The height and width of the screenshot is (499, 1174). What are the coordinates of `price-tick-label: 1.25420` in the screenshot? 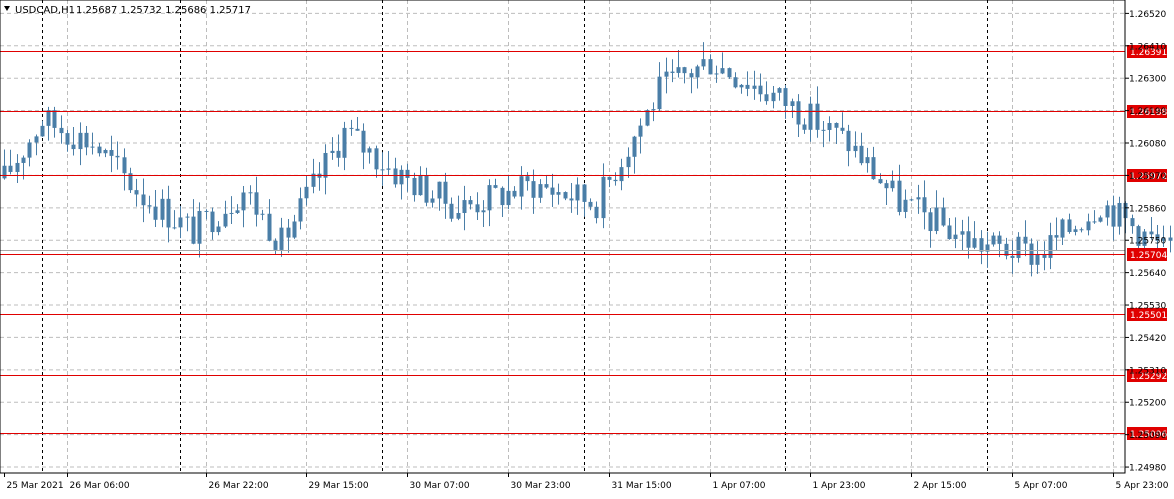 It's located at (1147, 339).